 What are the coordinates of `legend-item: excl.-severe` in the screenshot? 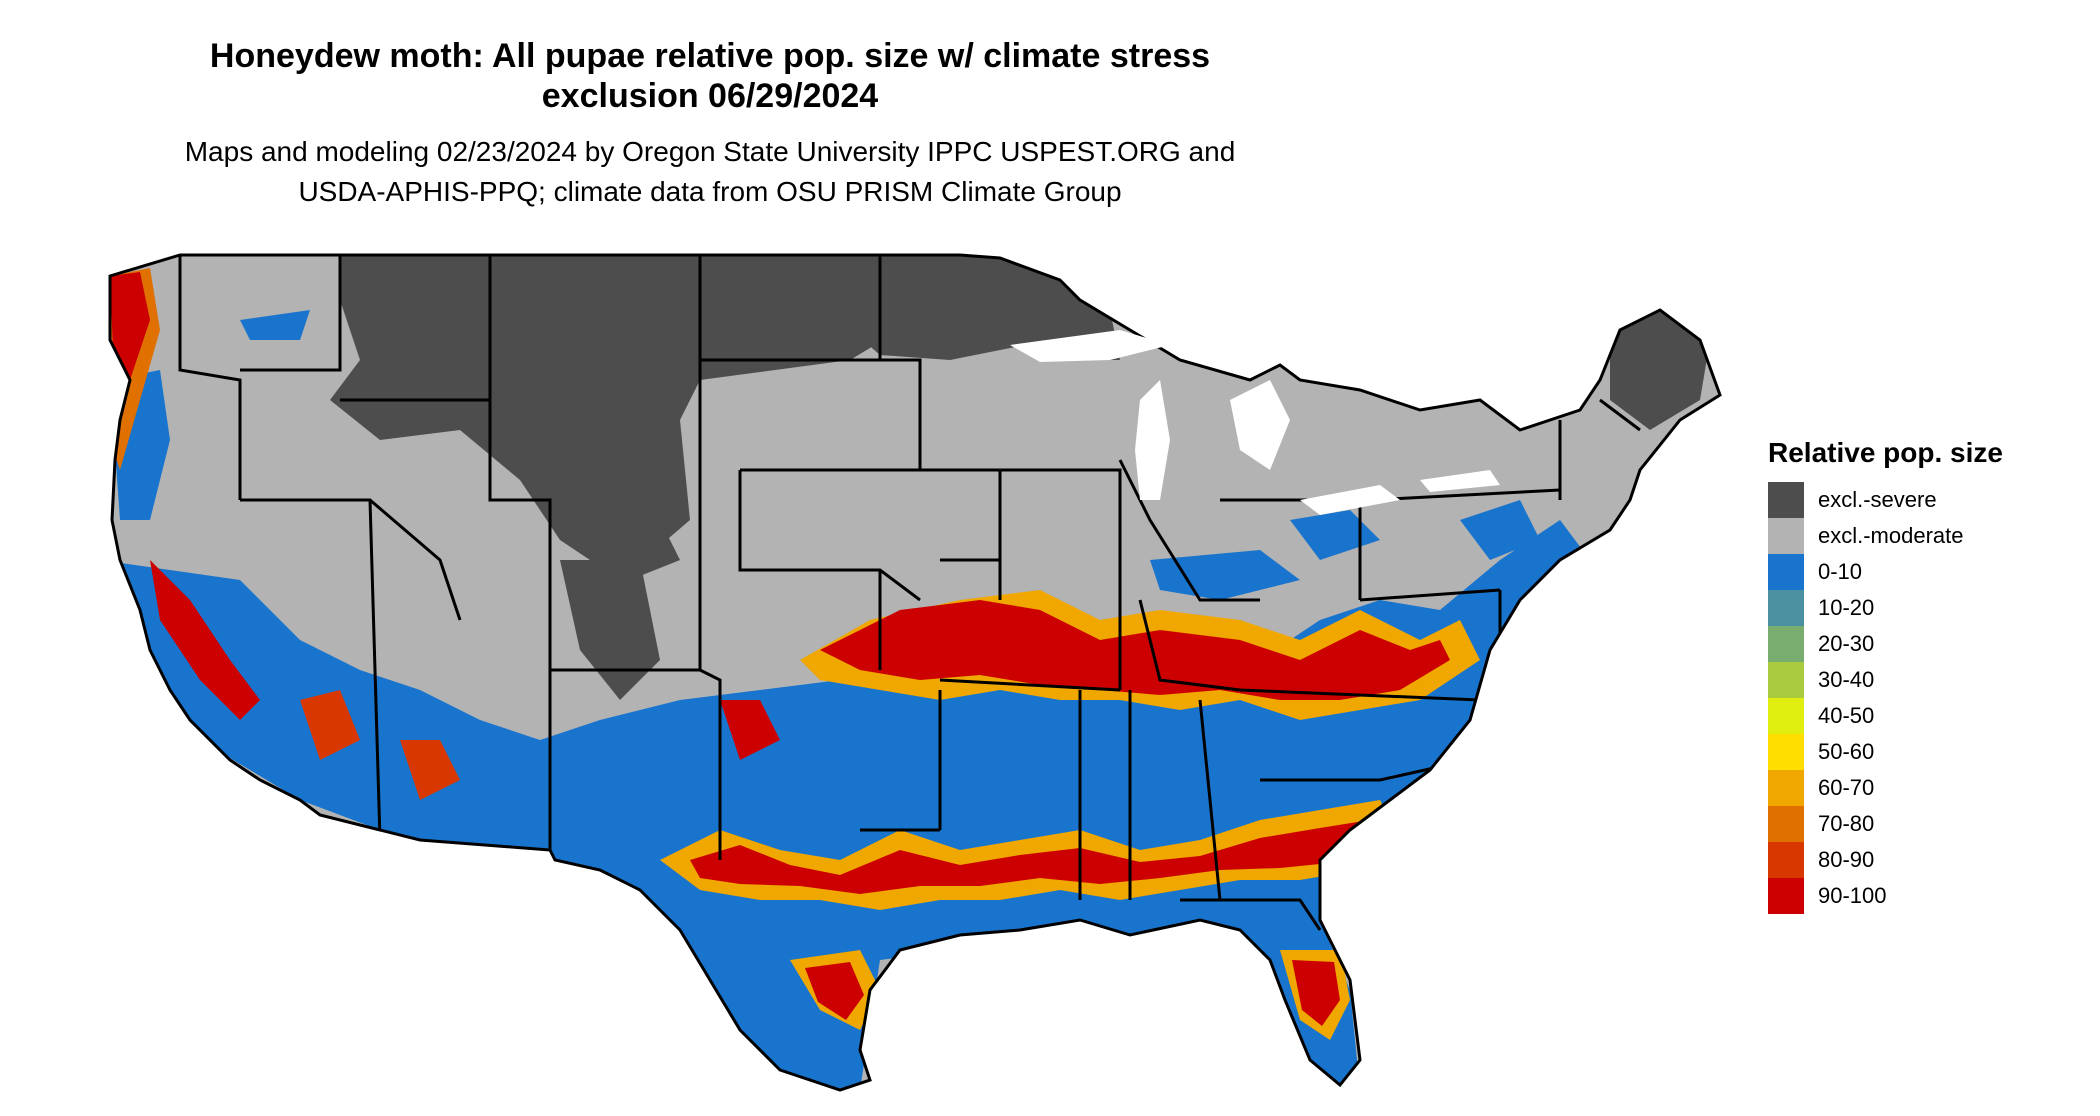 It's located at (1918, 500).